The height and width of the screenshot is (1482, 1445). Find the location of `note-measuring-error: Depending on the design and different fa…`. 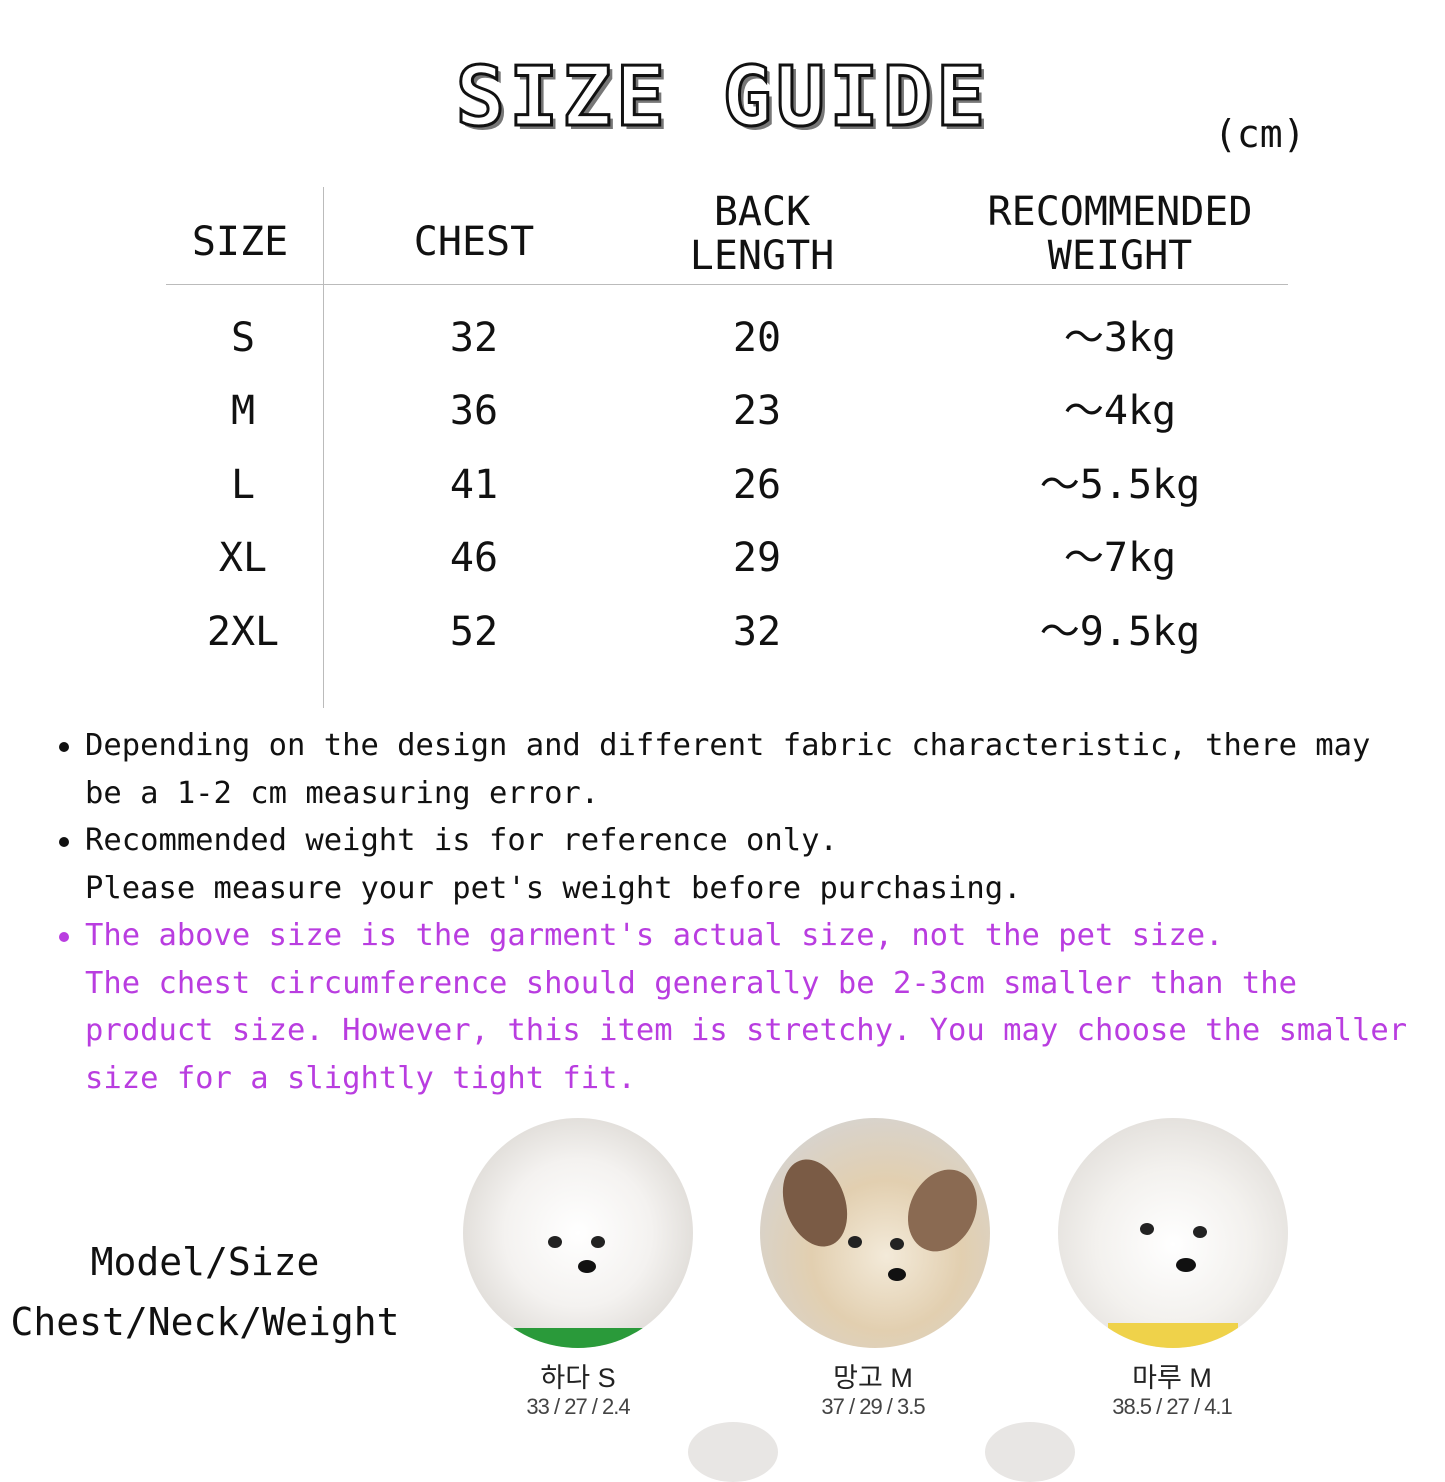

note-measuring-error: Depending on the design and different fa… is located at coordinates (731, 769).